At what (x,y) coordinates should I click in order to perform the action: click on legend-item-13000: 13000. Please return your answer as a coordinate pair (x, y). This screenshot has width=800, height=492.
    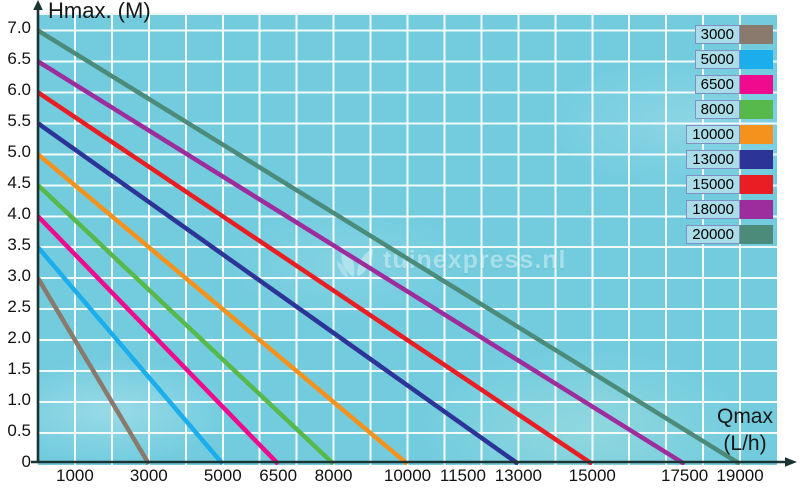
    Looking at the image, I should click on (729, 159).